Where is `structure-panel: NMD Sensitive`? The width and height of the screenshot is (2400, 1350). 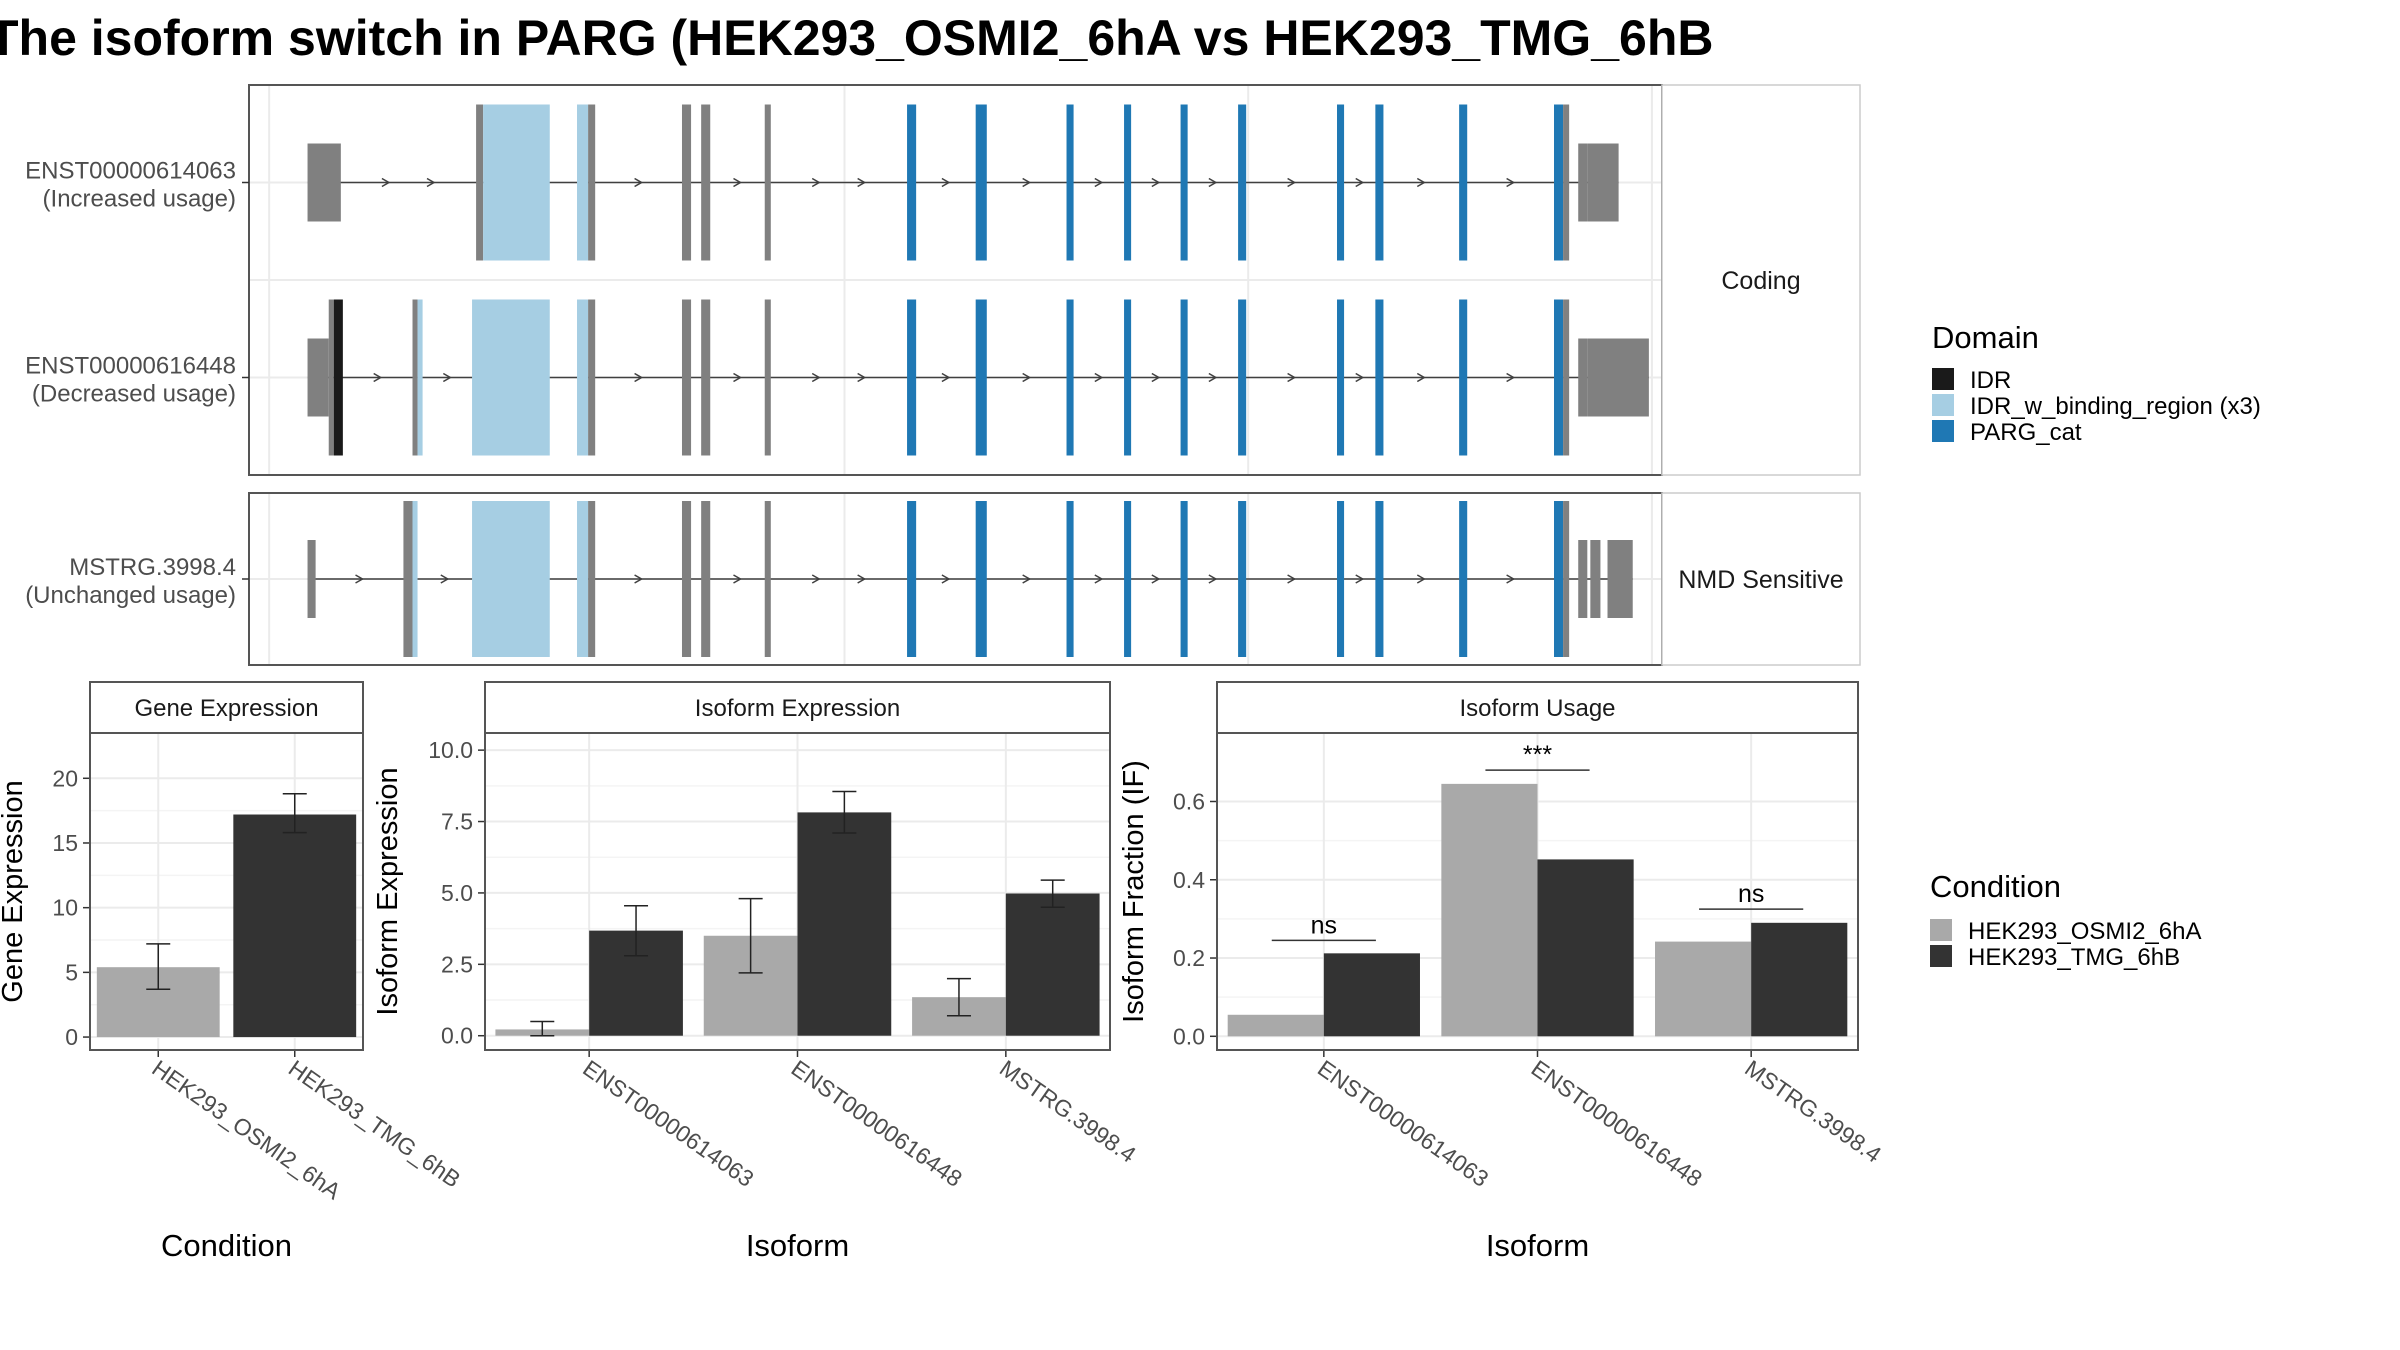
structure-panel: NMD Sensitive is located at coordinates (1054, 579).